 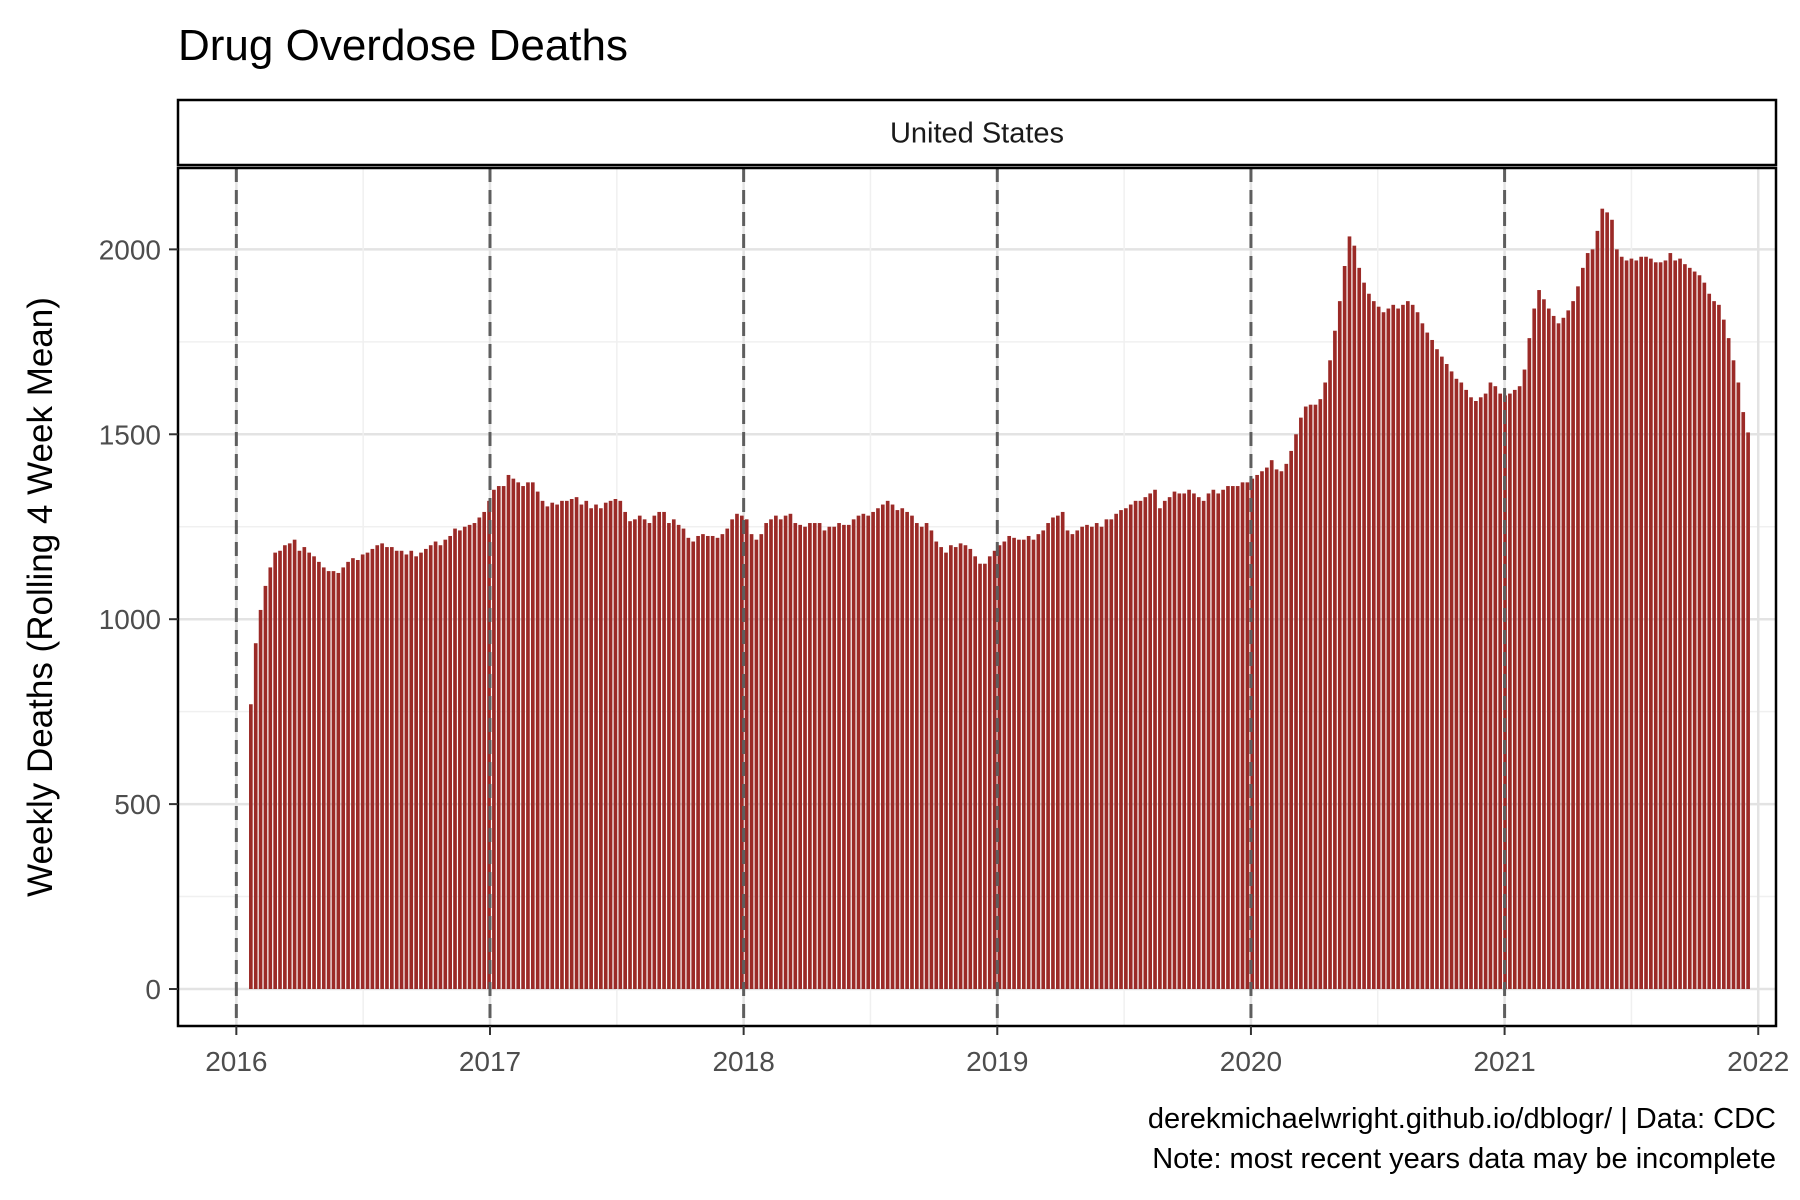 What do you see at coordinates (40, 597) in the screenshot?
I see `y-axis-title: Weekly Deaths (Rolling 4 Week Mean)` at bounding box center [40, 597].